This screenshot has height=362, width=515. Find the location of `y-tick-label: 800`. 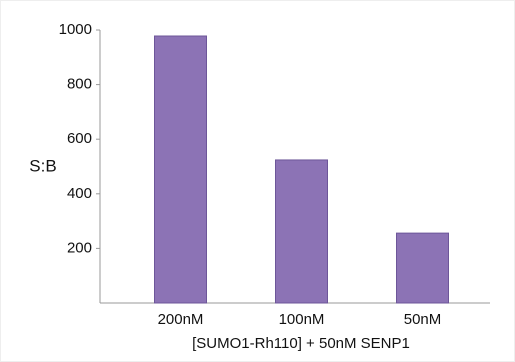

y-tick-label: 800 is located at coordinates (79, 84).